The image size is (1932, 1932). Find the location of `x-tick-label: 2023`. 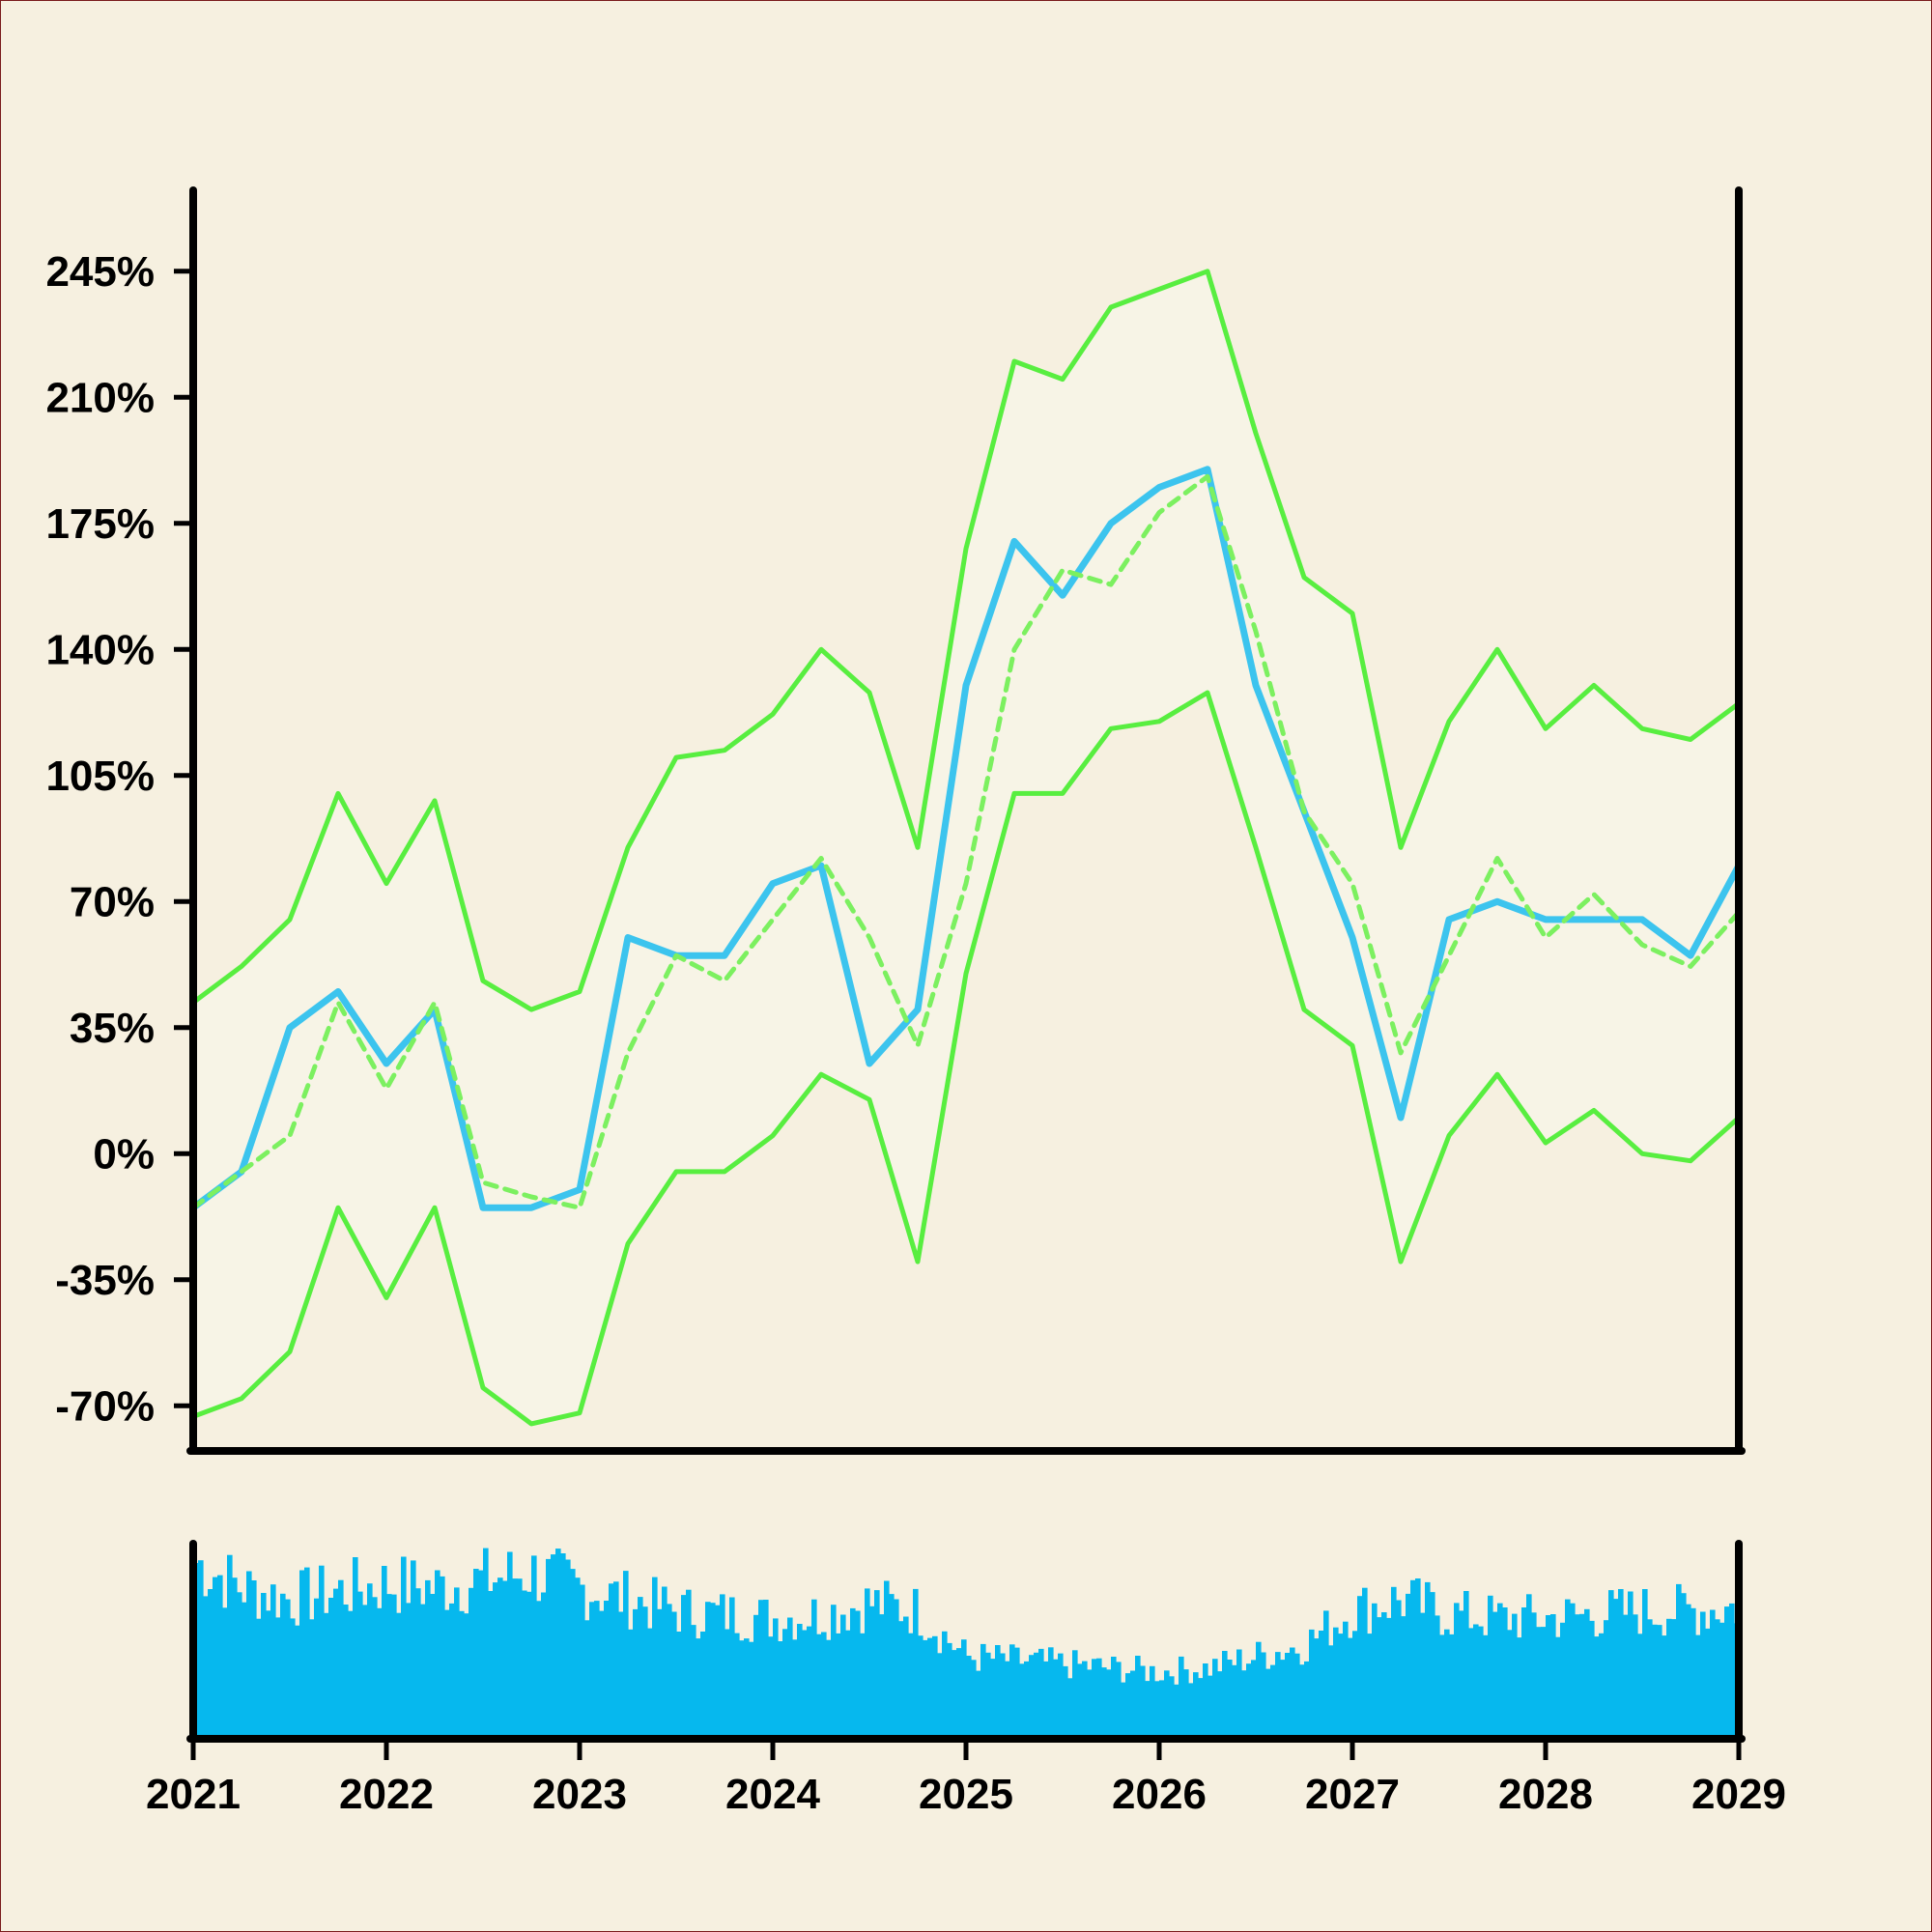

x-tick-label: 2023 is located at coordinates (579, 1794).